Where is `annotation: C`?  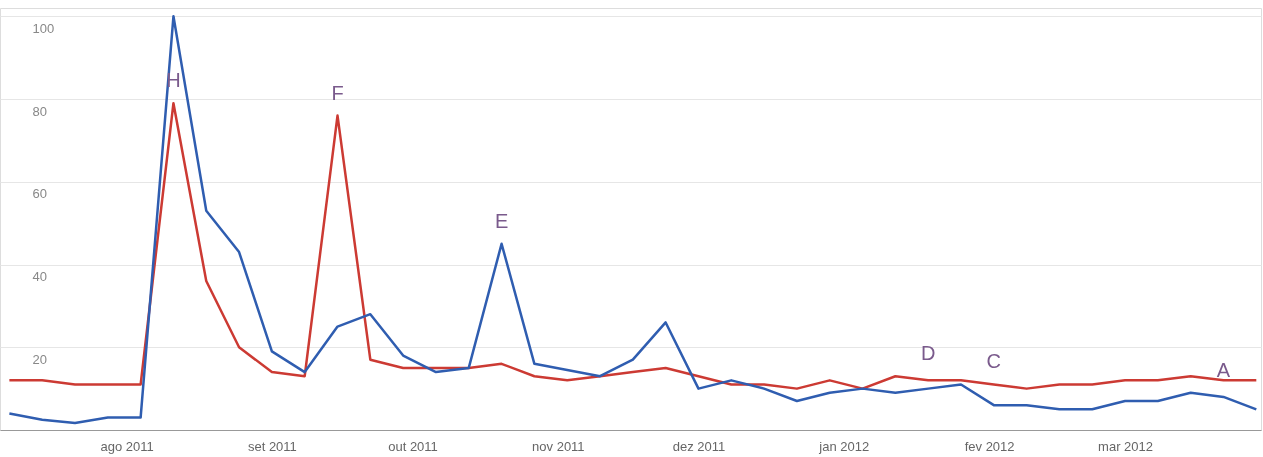
annotation: C is located at coordinates (994, 361).